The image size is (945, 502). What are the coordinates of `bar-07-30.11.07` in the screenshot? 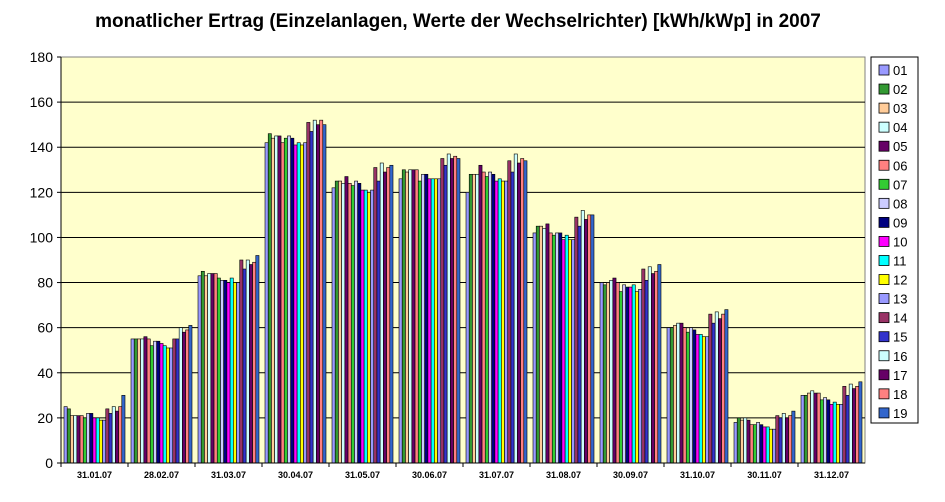 It's located at (754, 444).